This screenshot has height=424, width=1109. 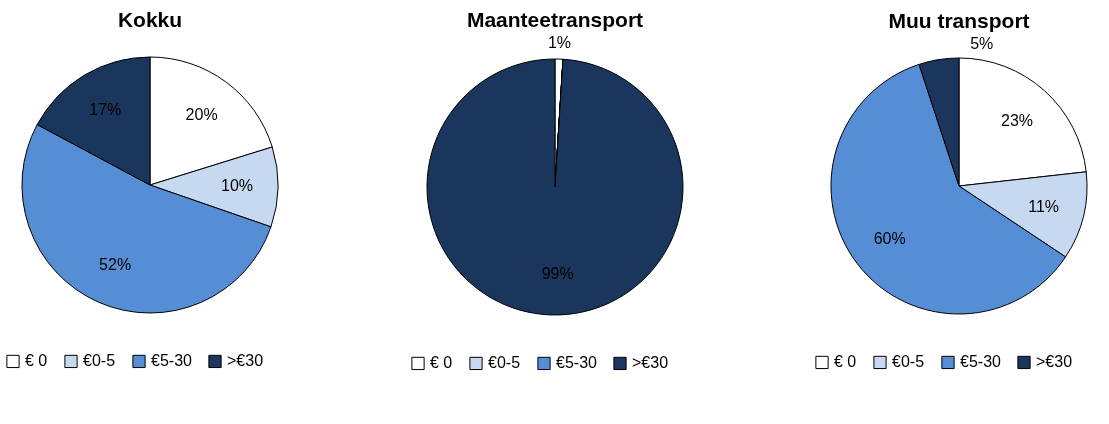 What do you see at coordinates (554, 20) in the screenshot?
I see `chart-title: Maanteetransport` at bounding box center [554, 20].